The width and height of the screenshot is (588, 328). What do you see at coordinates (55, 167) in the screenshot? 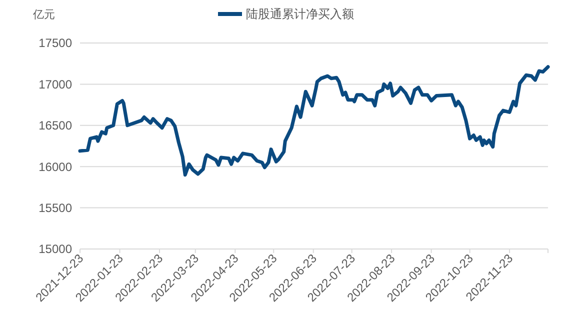
I see `y-tick-label: 16000` at bounding box center [55, 167].